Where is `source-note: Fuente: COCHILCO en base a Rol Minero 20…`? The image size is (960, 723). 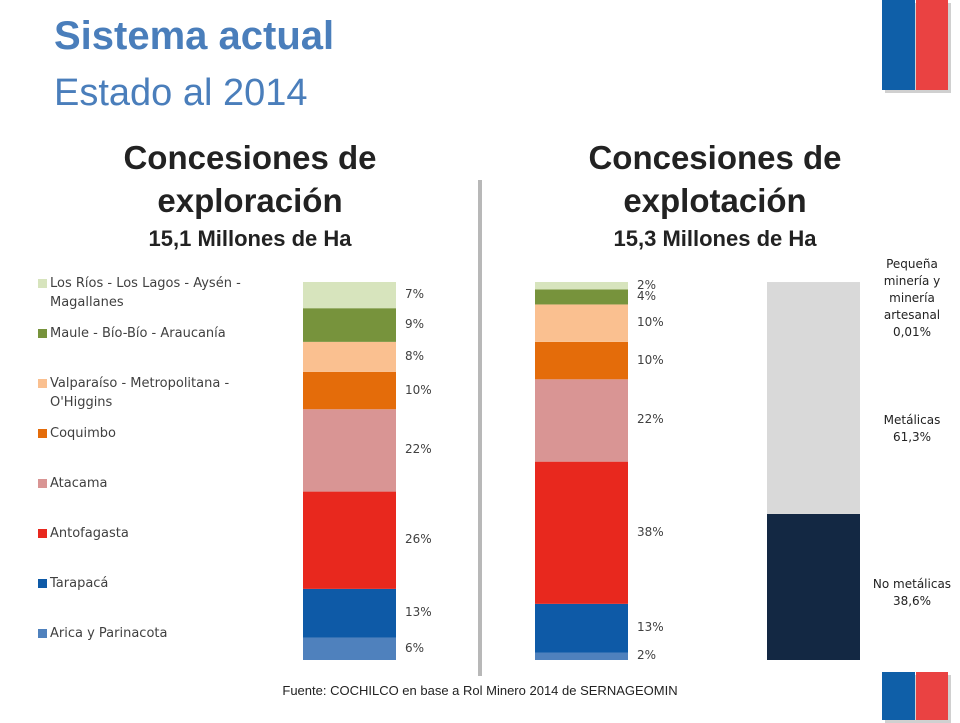 source-note: Fuente: COCHILCO en base a Rol Minero 20… is located at coordinates (480, 690).